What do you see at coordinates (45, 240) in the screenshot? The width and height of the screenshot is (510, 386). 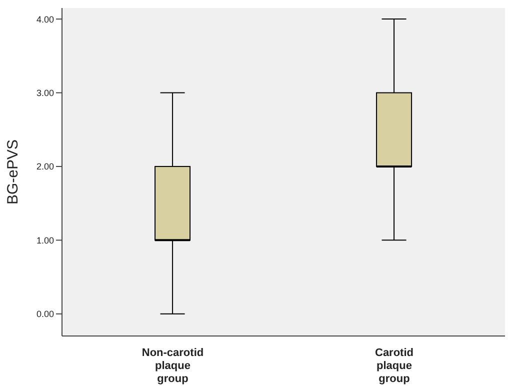 I see `y-tick-label: 1.00` at bounding box center [45, 240].